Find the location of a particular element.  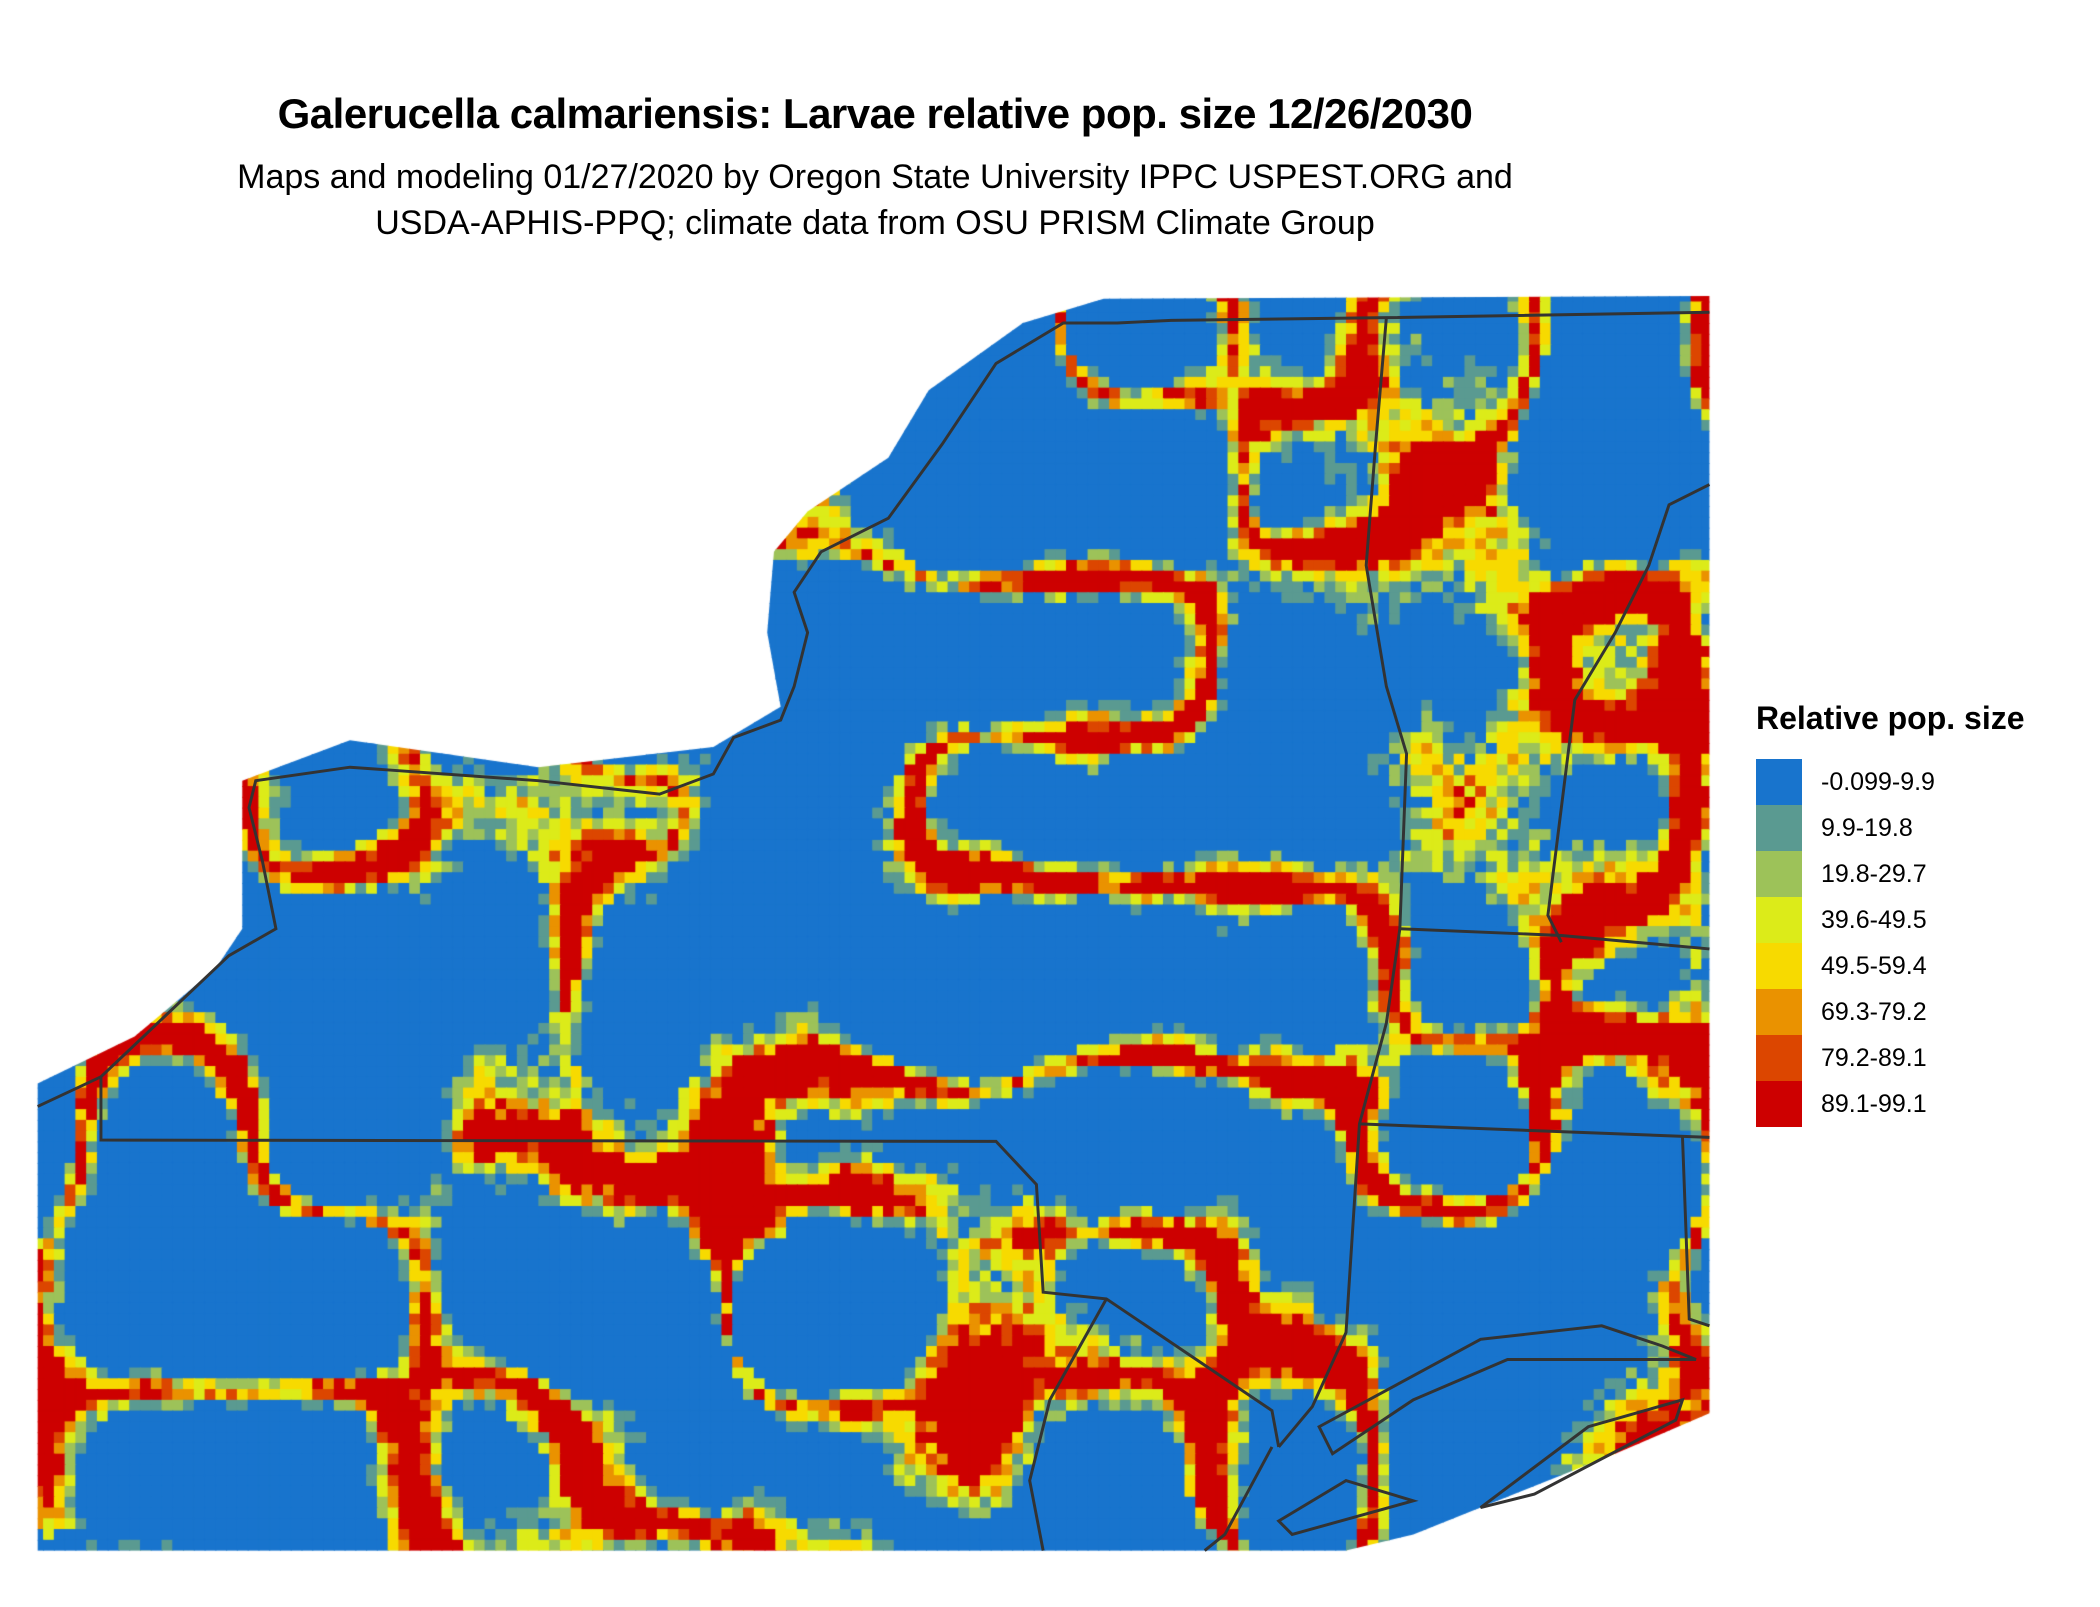

pa-ny-border is located at coordinates (690, 1262).